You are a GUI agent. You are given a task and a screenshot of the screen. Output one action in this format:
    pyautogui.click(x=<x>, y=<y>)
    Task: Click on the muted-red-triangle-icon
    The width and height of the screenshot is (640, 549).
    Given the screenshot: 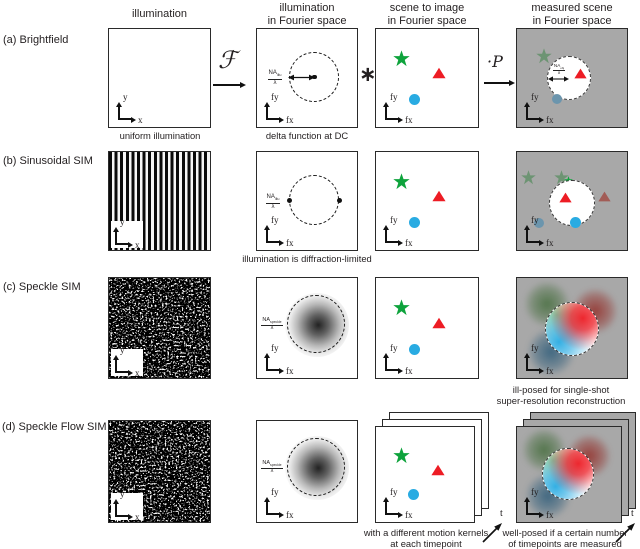 What is the action you would take?
    pyautogui.click(x=604, y=196)
    